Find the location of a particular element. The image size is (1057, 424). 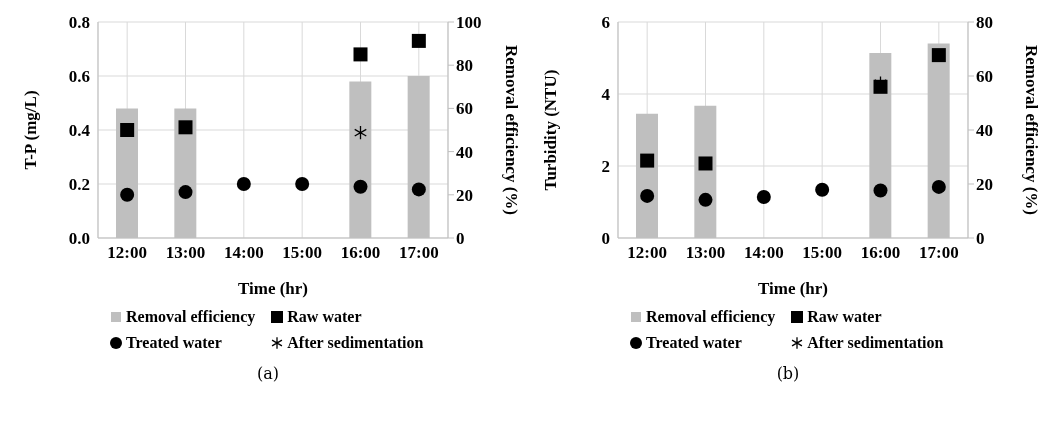

y2-tick-label: 100 is located at coordinates (469, 23).